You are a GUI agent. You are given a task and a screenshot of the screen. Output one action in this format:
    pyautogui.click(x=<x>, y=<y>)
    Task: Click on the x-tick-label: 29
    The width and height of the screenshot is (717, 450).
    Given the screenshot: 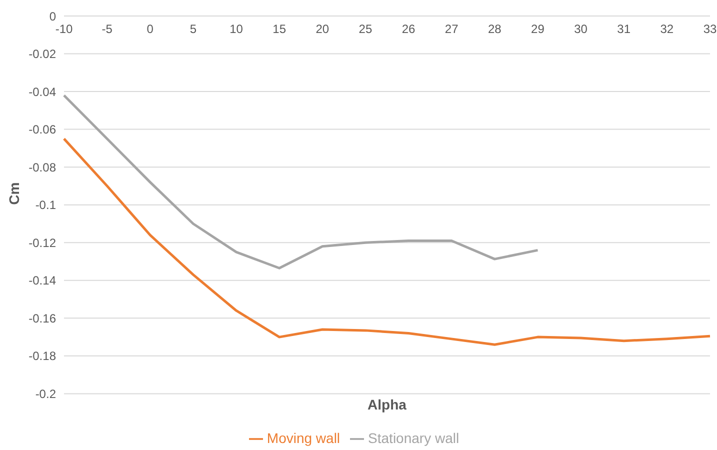 What is the action you would take?
    pyautogui.click(x=538, y=29)
    